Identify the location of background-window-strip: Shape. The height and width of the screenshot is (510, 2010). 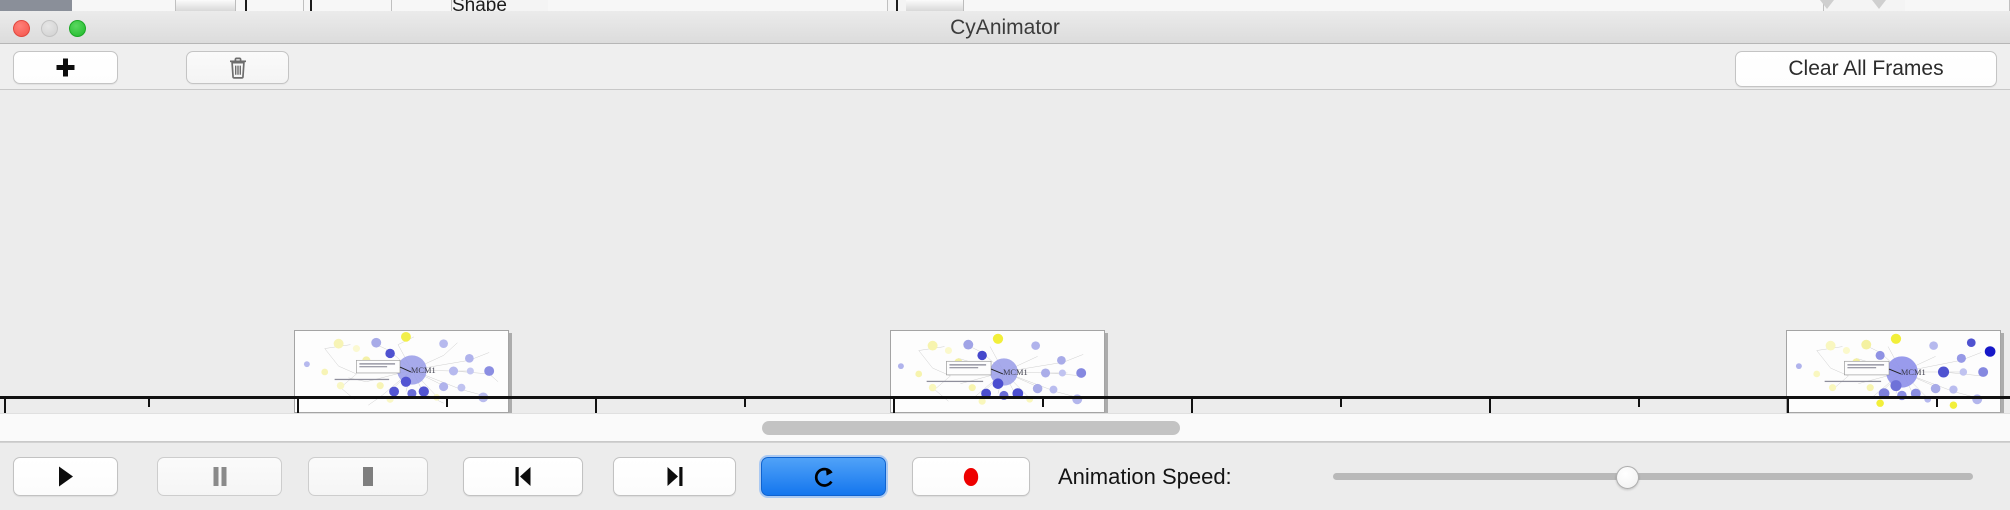
(1005, 5).